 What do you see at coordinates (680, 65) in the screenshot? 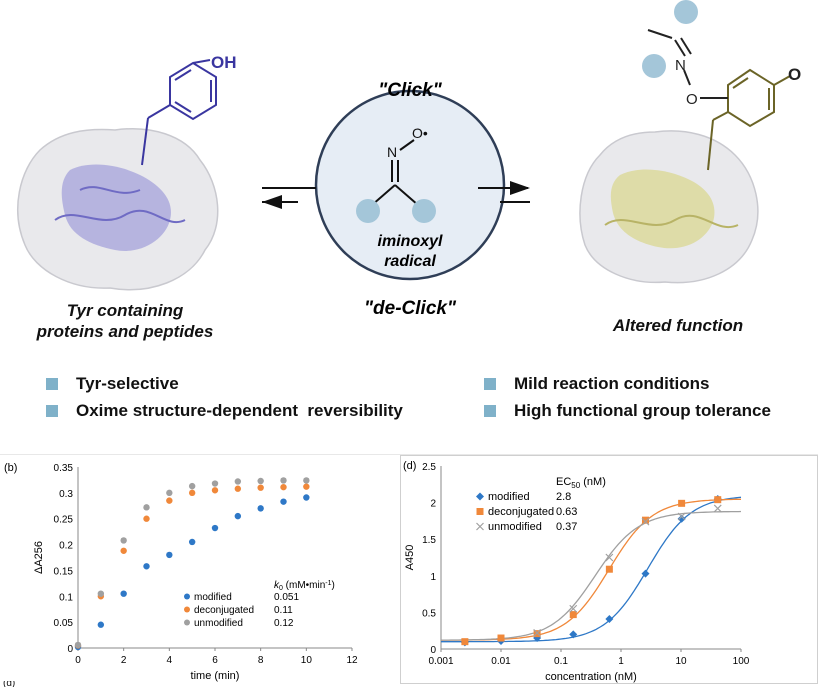
I see `adduct-n-label: N` at bounding box center [680, 65].